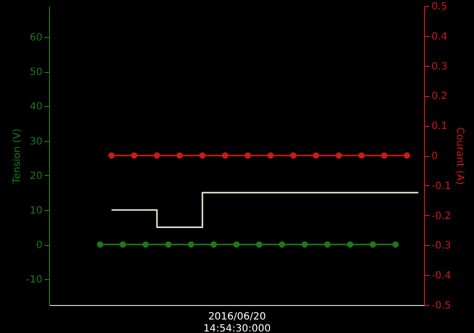 This screenshot has height=333, width=474. What do you see at coordinates (442, 216) in the screenshot?
I see `y2-tick-label: -0.2` at bounding box center [442, 216].